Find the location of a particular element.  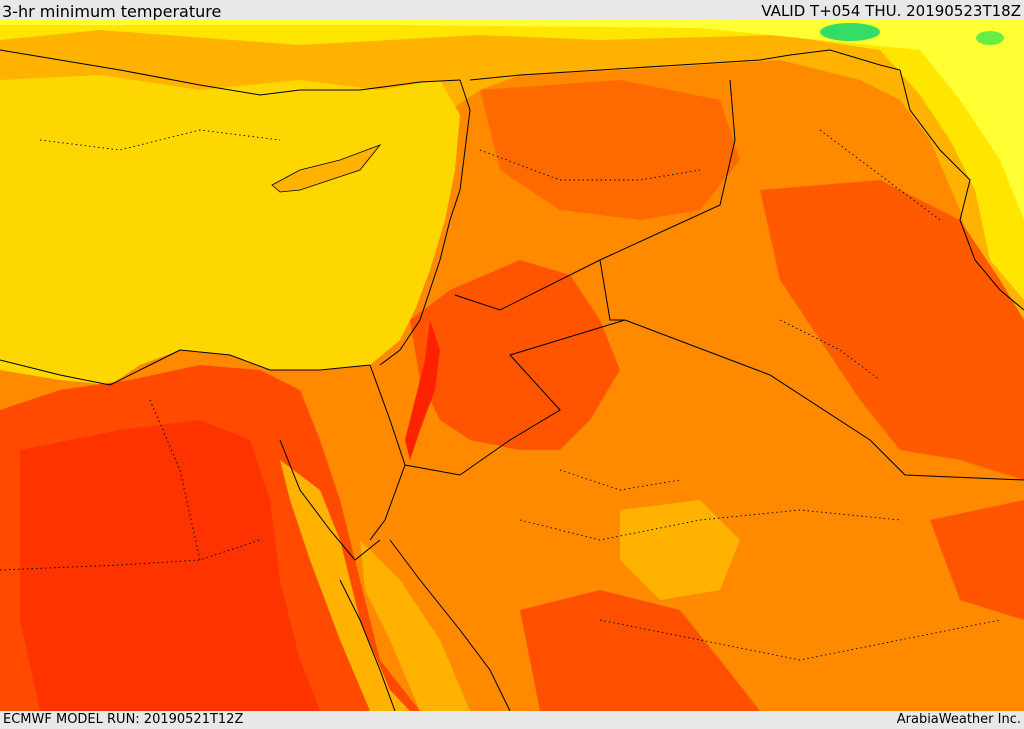

jordan-red is located at coordinates (515, 355).